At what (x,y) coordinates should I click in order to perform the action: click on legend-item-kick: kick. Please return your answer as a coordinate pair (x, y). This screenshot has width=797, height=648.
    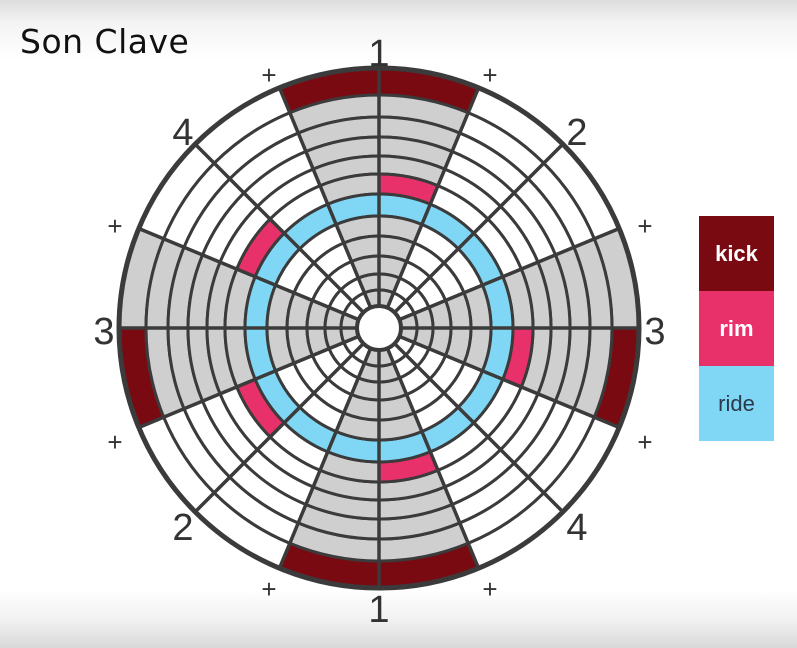
    Looking at the image, I should click on (736, 253).